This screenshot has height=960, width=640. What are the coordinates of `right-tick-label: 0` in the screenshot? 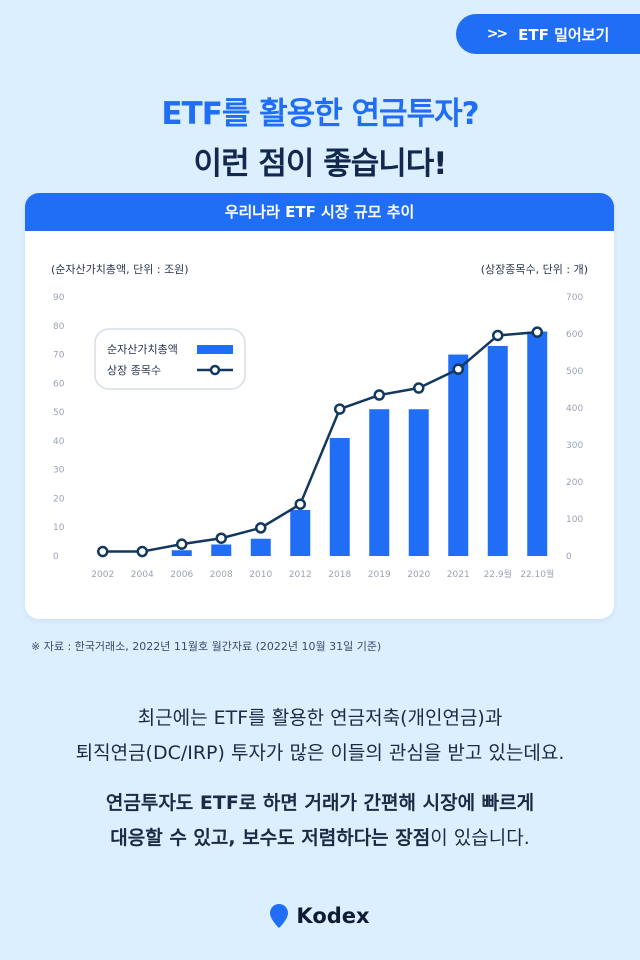 It's located at (569, 557).